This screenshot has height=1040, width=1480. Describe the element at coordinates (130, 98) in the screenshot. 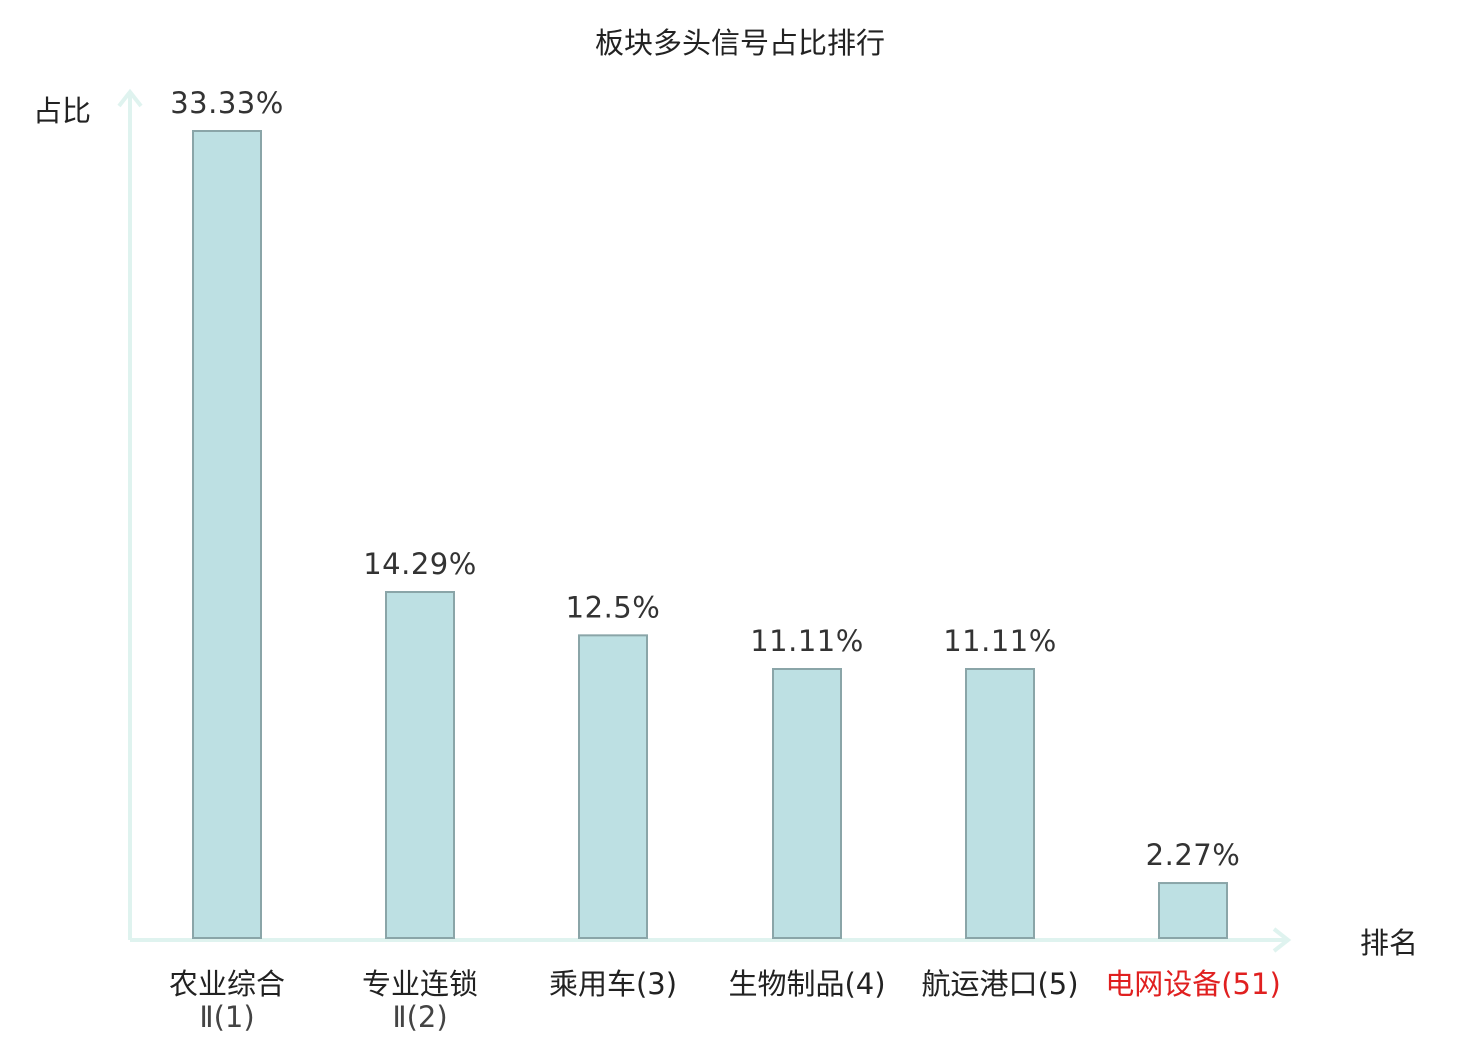

I see `y-axis-arrow` at that location.